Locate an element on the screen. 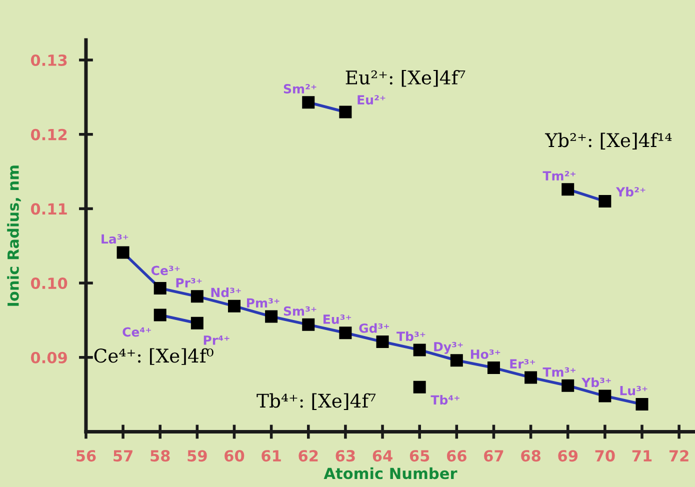  annotation: Eu²⁺ is located at coordinates (372, 100).